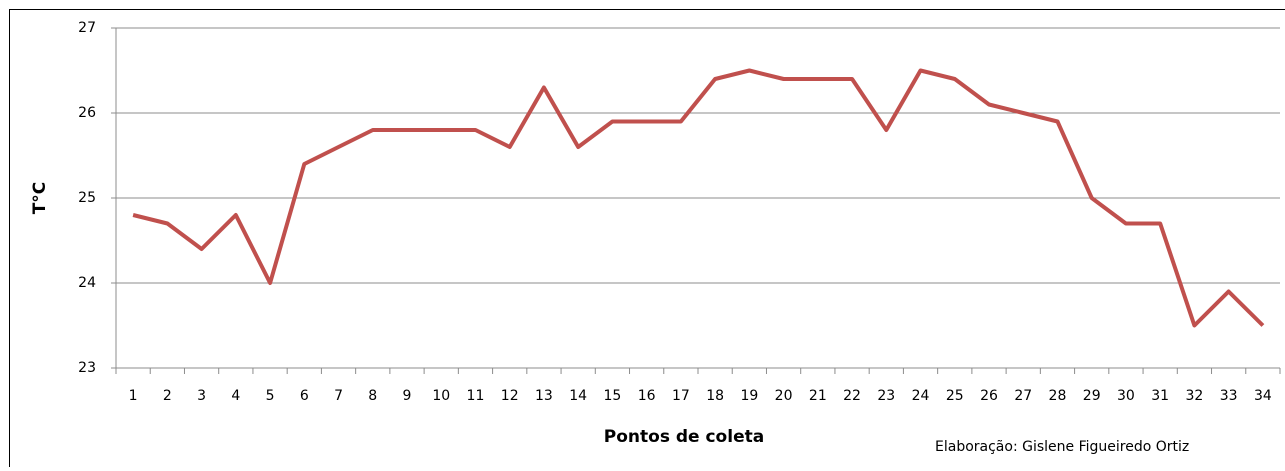 Image resolution: width=1285 pixels, height=471 pixels. I want to click on x-tick-label: 7, so click(338, 396).